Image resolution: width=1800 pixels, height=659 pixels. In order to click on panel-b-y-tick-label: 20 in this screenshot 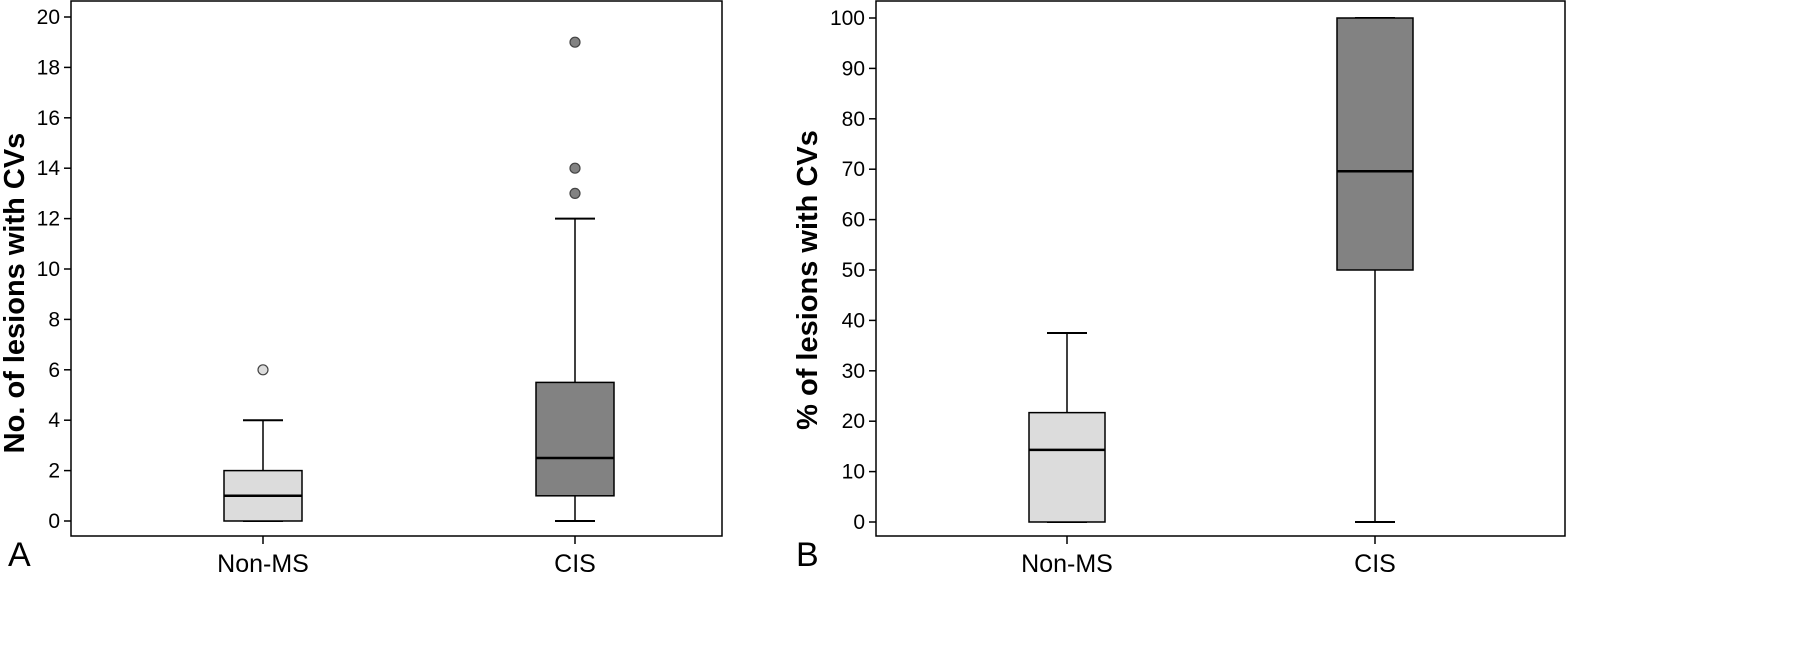, I will do `click(853, 421)`.